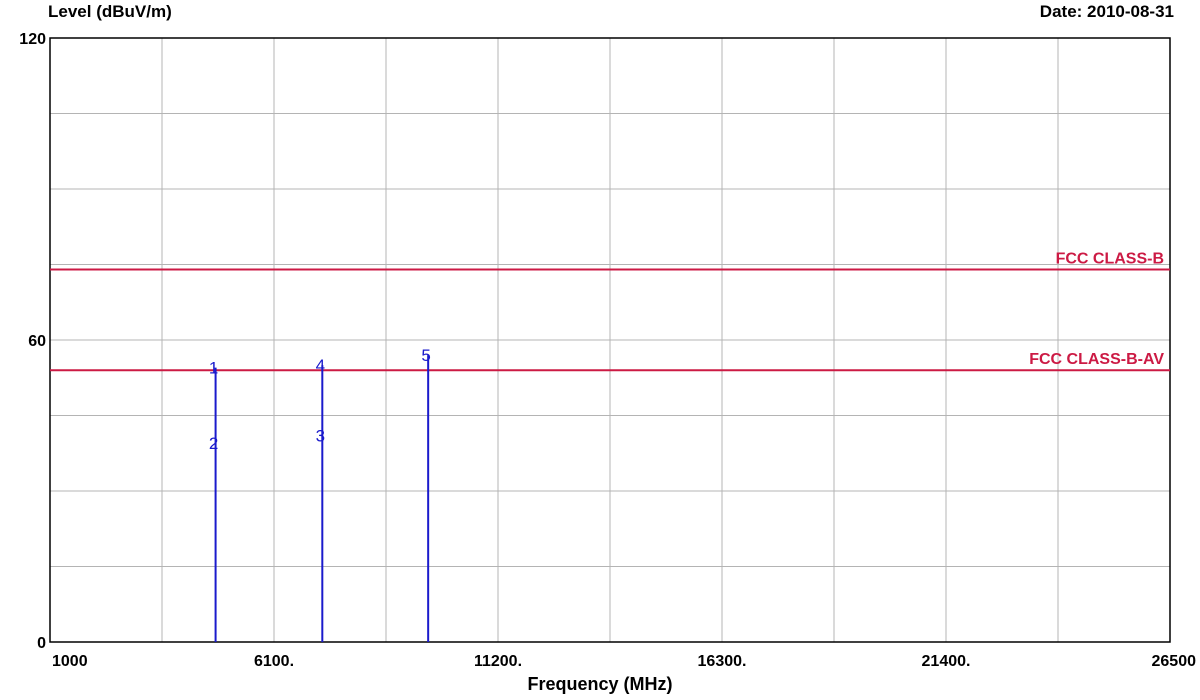 This screenshot has width=1200, height=700. I want to click on x-tick-label: 6100., so click(274, 661).